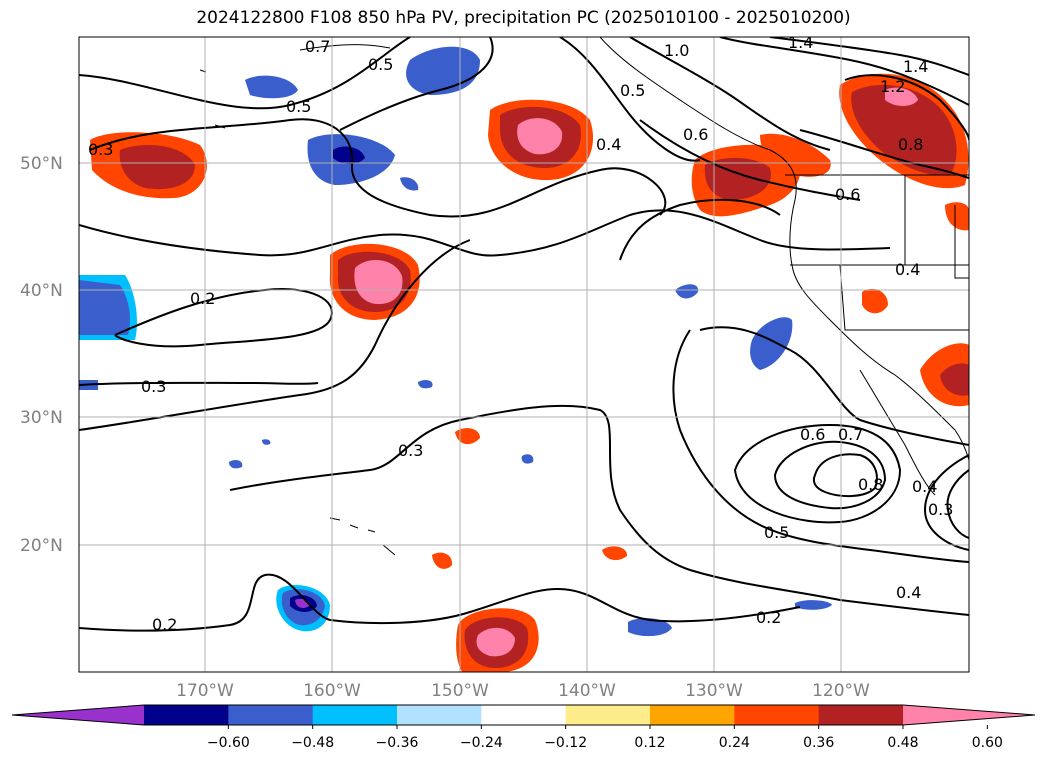  Describe the element at coordinates (397, 743) in the screenshot. I see `colorbar-tick-label: −0.36` at that location.